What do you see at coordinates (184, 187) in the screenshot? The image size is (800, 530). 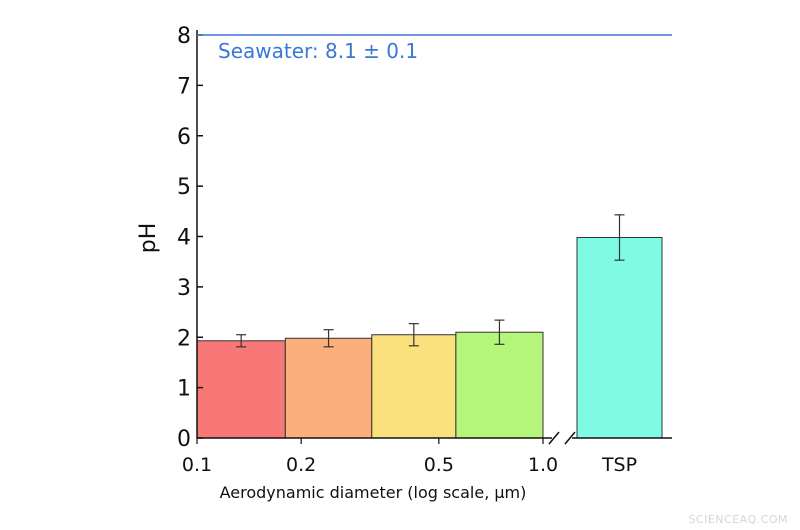 I see `y-tick-label: 5` at bounding box center [184, 187].